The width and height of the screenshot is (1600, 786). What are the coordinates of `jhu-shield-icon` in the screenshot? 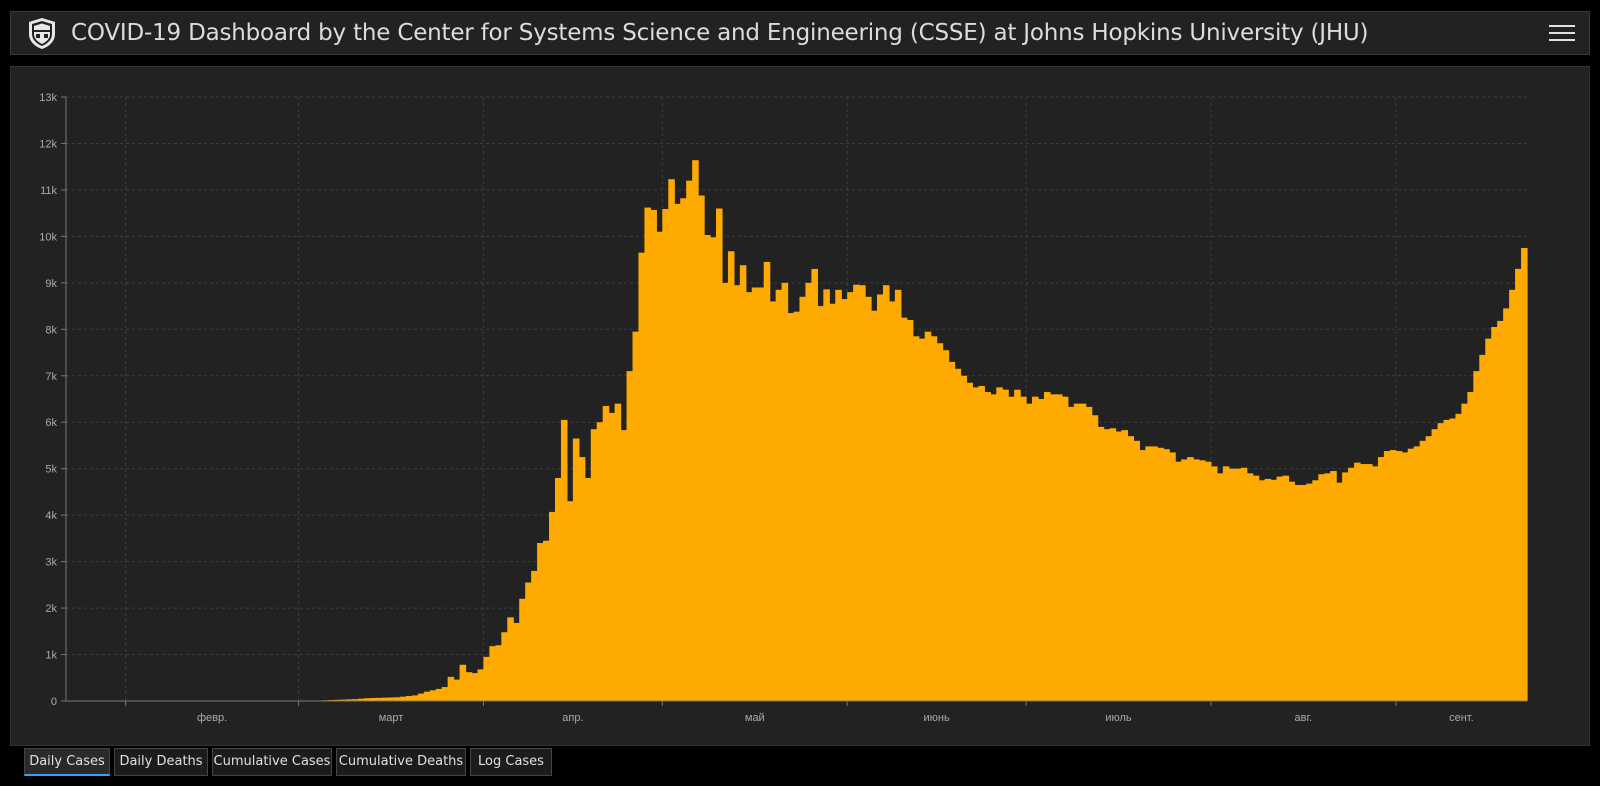 It's located at (42, 33).